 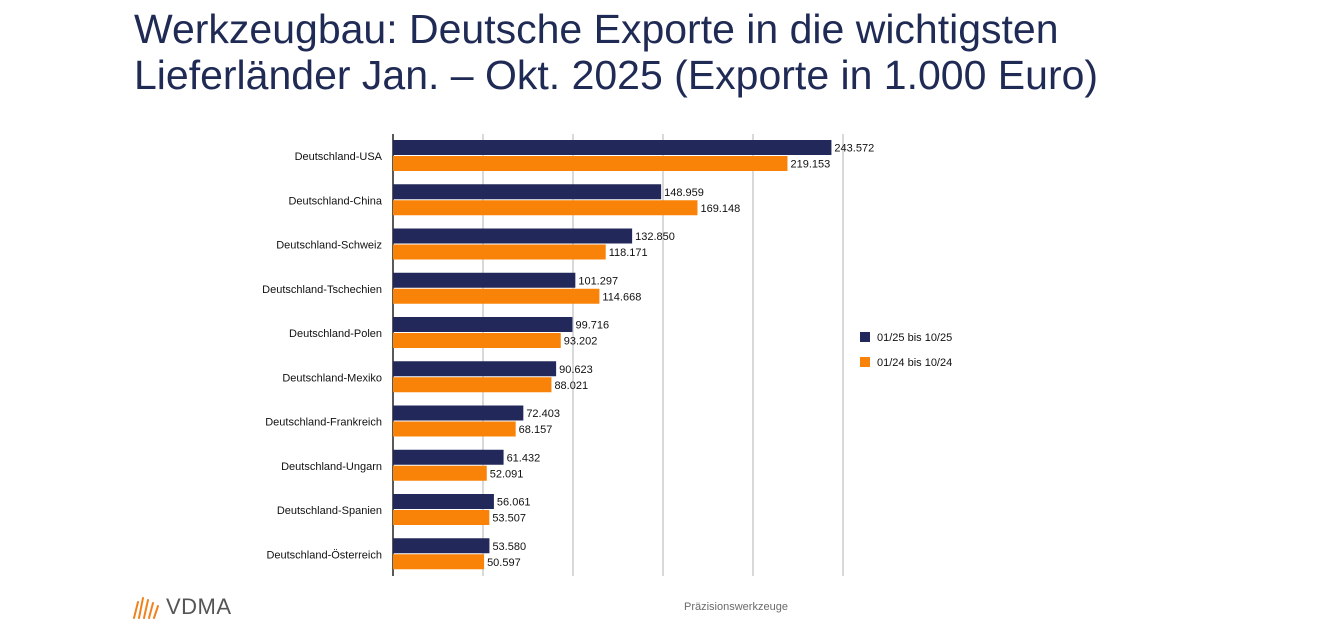 I want to click on data-label: 99.716, so click(x=592, y=326).